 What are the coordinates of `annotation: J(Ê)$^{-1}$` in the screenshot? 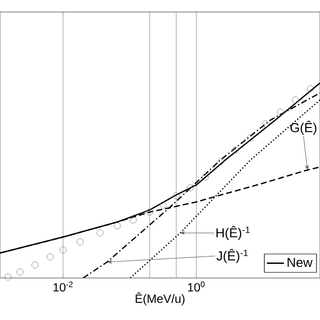 It's located at (232, 256).